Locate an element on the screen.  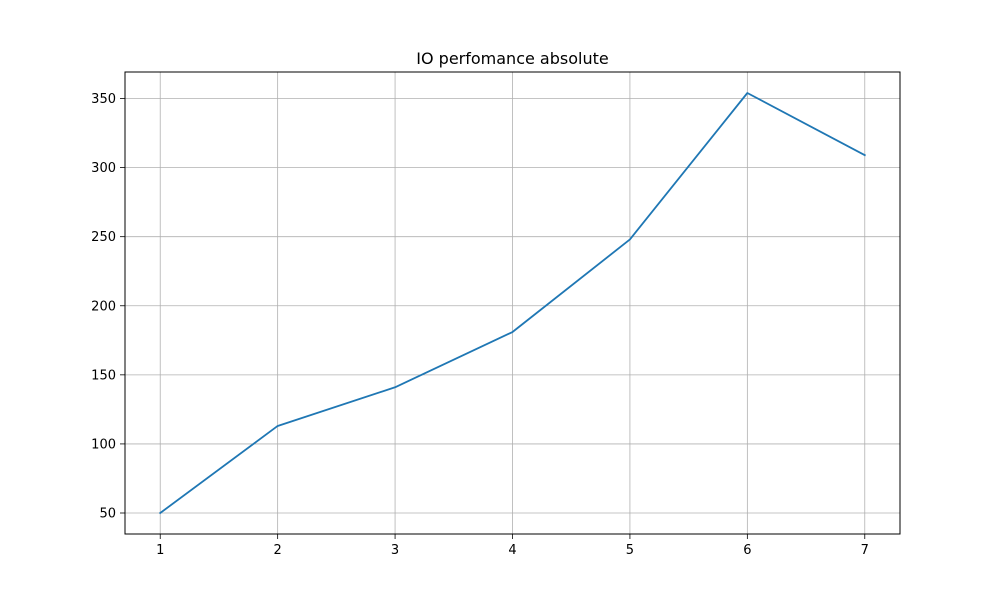
y-tick-label: 200 is located at coordinates (103, 306).